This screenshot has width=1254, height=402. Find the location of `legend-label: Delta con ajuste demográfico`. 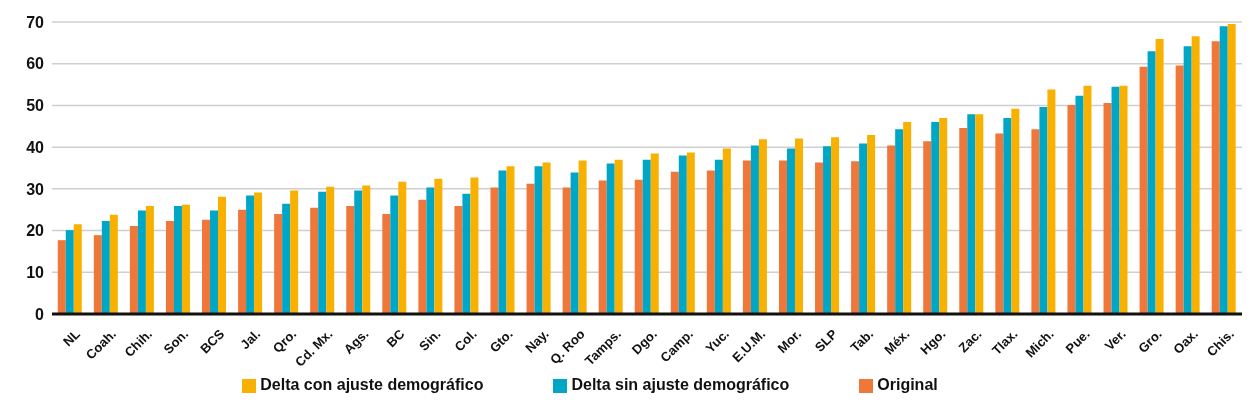

legend-label: Delta con ajuste demográfico is located at coordinates (372, 384).